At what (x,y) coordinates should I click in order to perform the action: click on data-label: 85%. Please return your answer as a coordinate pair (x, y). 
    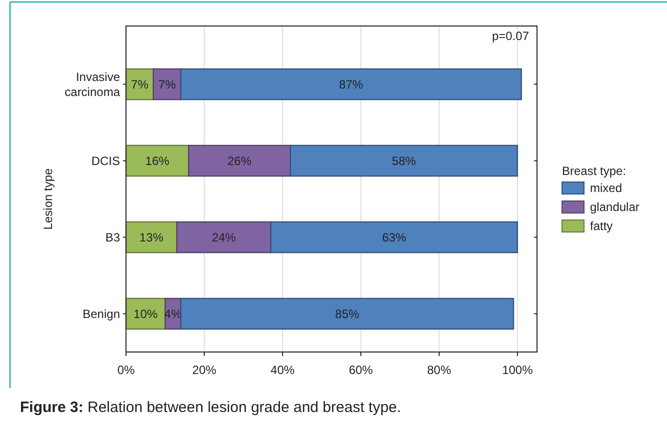
    Looking at the image, I should click on (347, 313).